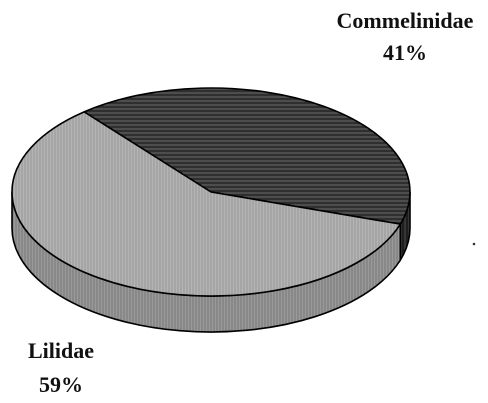 The height and width of the screenshot is (403, 488). I want to click on slice-label-commelinidae-percent: 41%, so click(405, 52).